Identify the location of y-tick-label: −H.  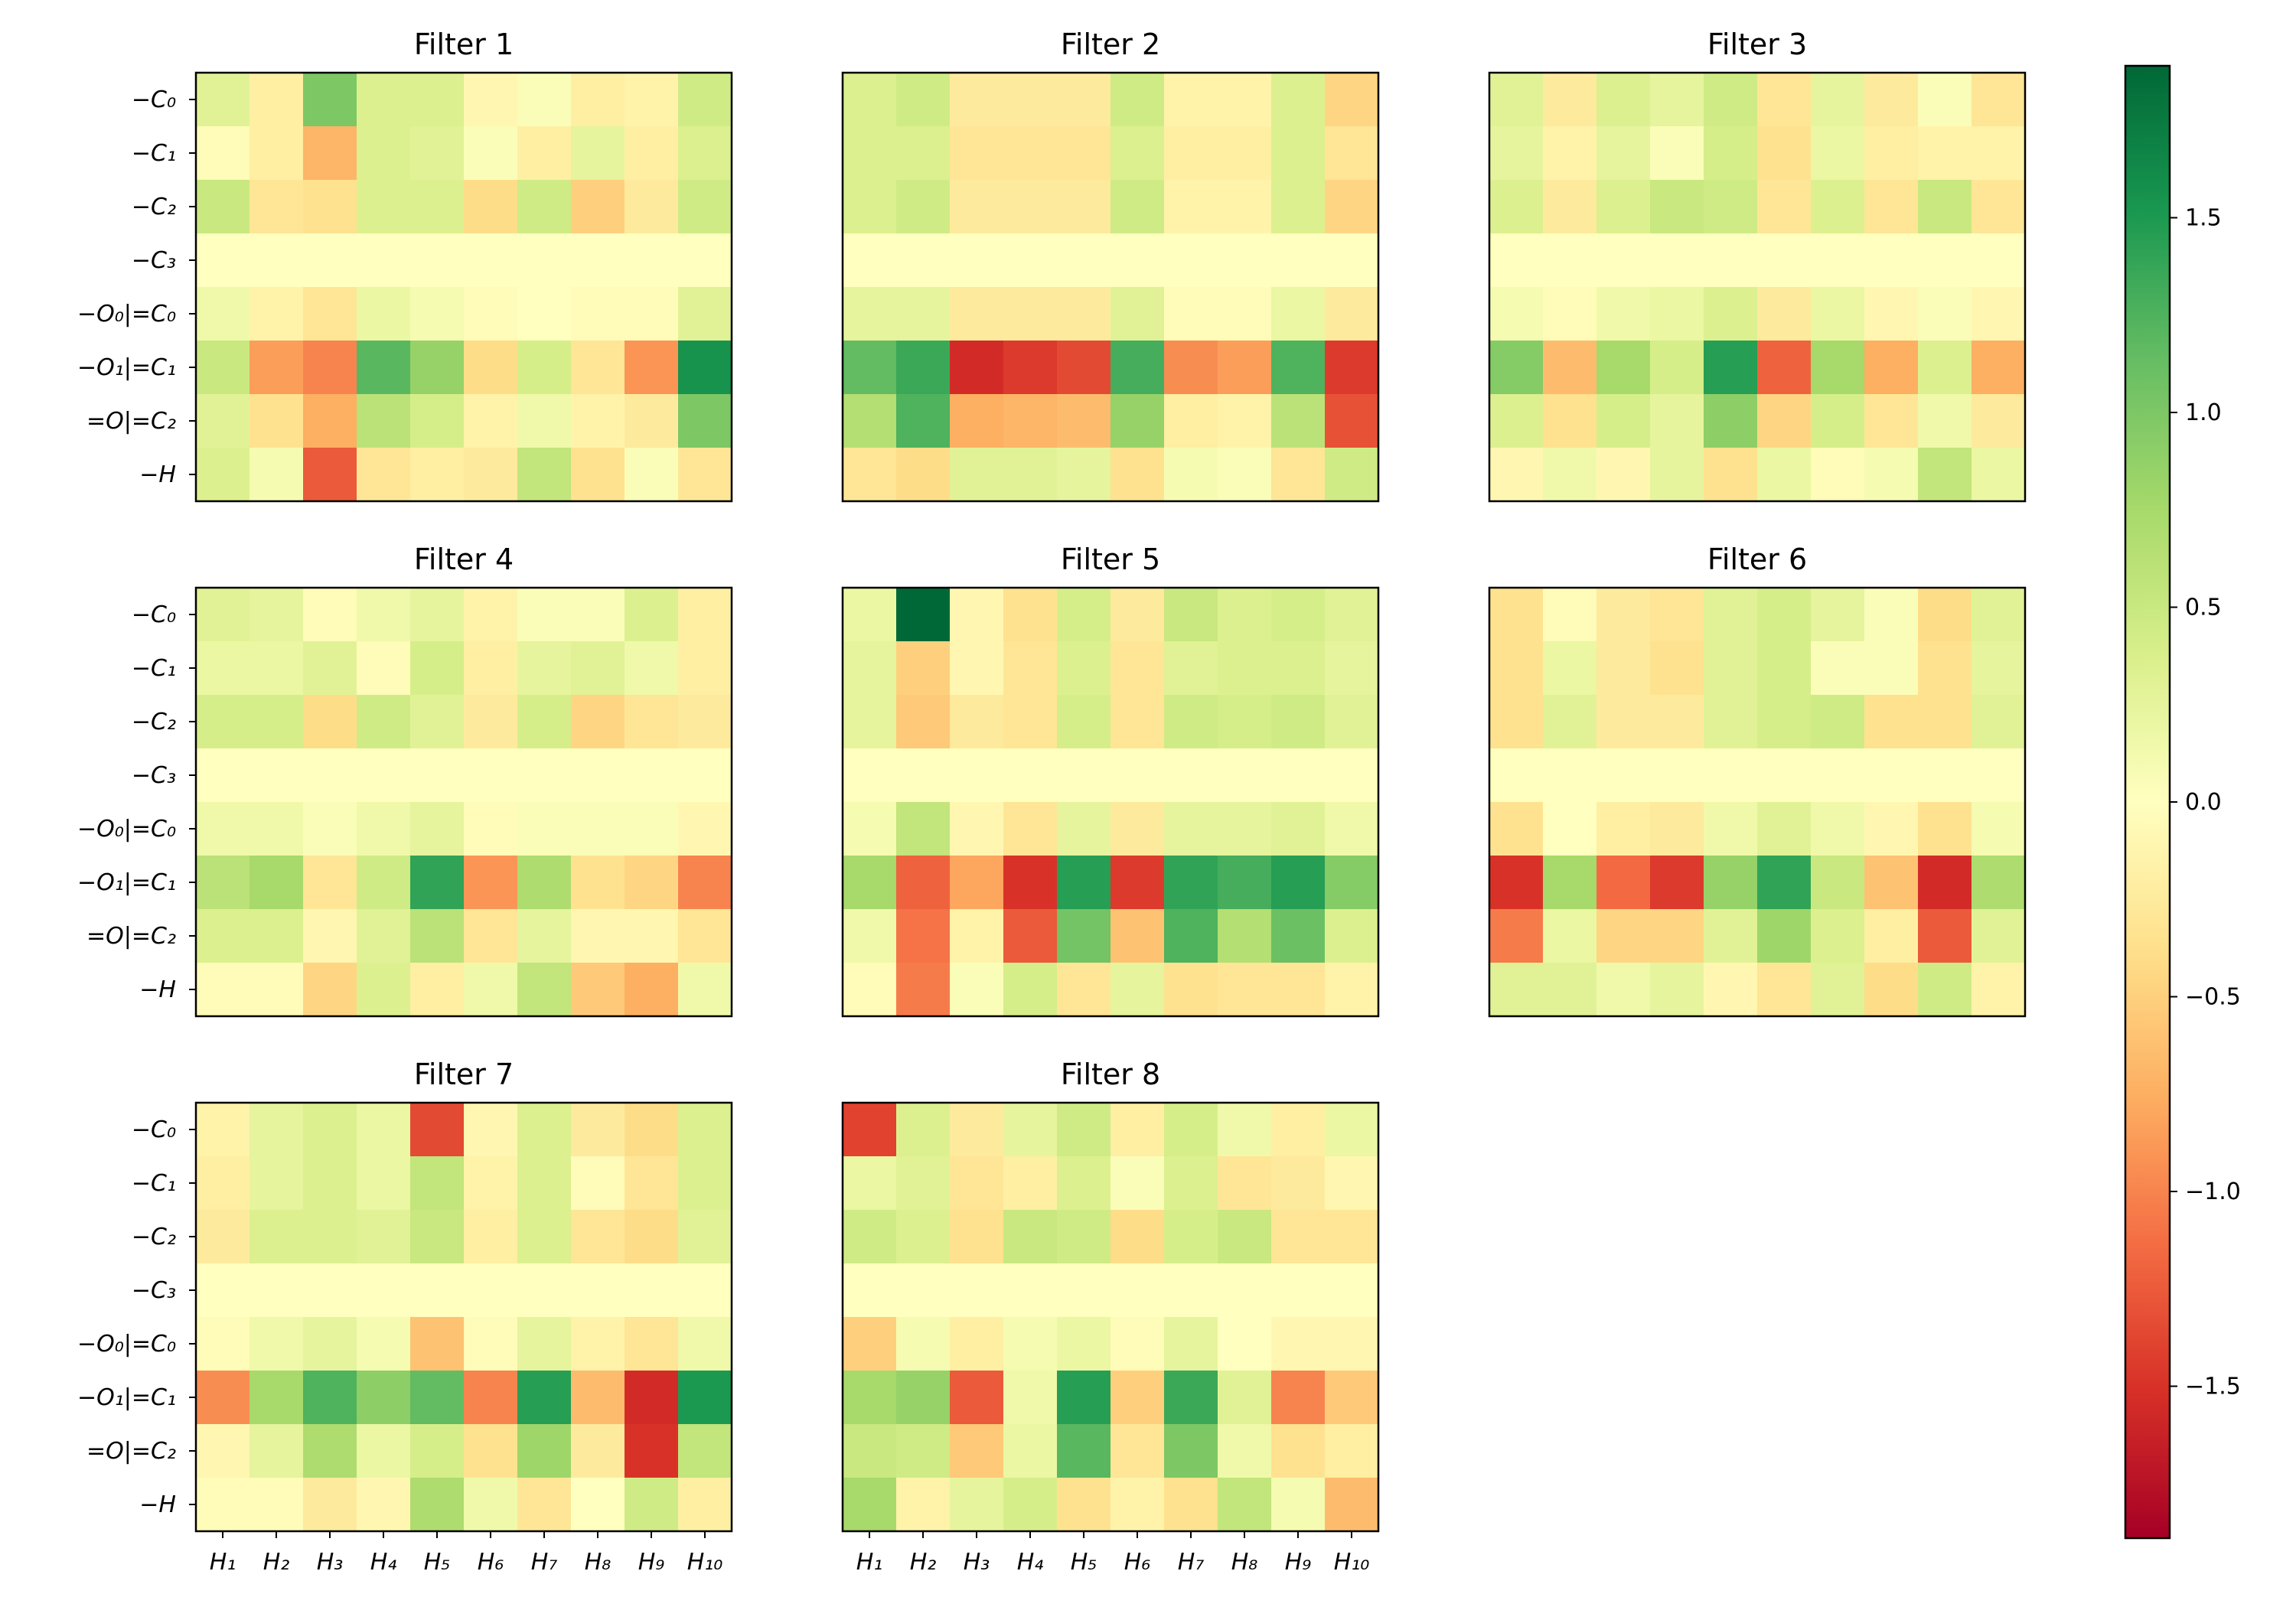
(157, 474).